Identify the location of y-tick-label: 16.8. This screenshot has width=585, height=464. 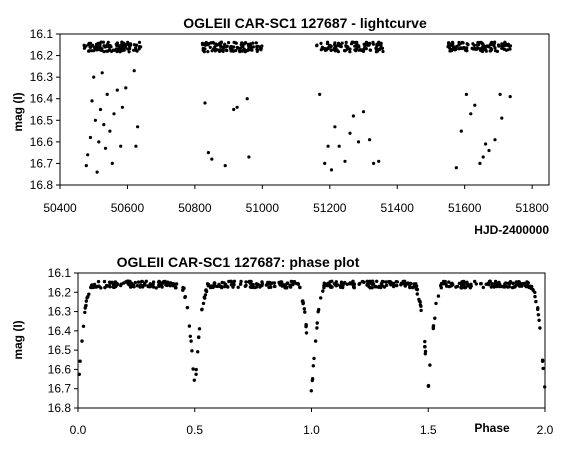
(42, 185).